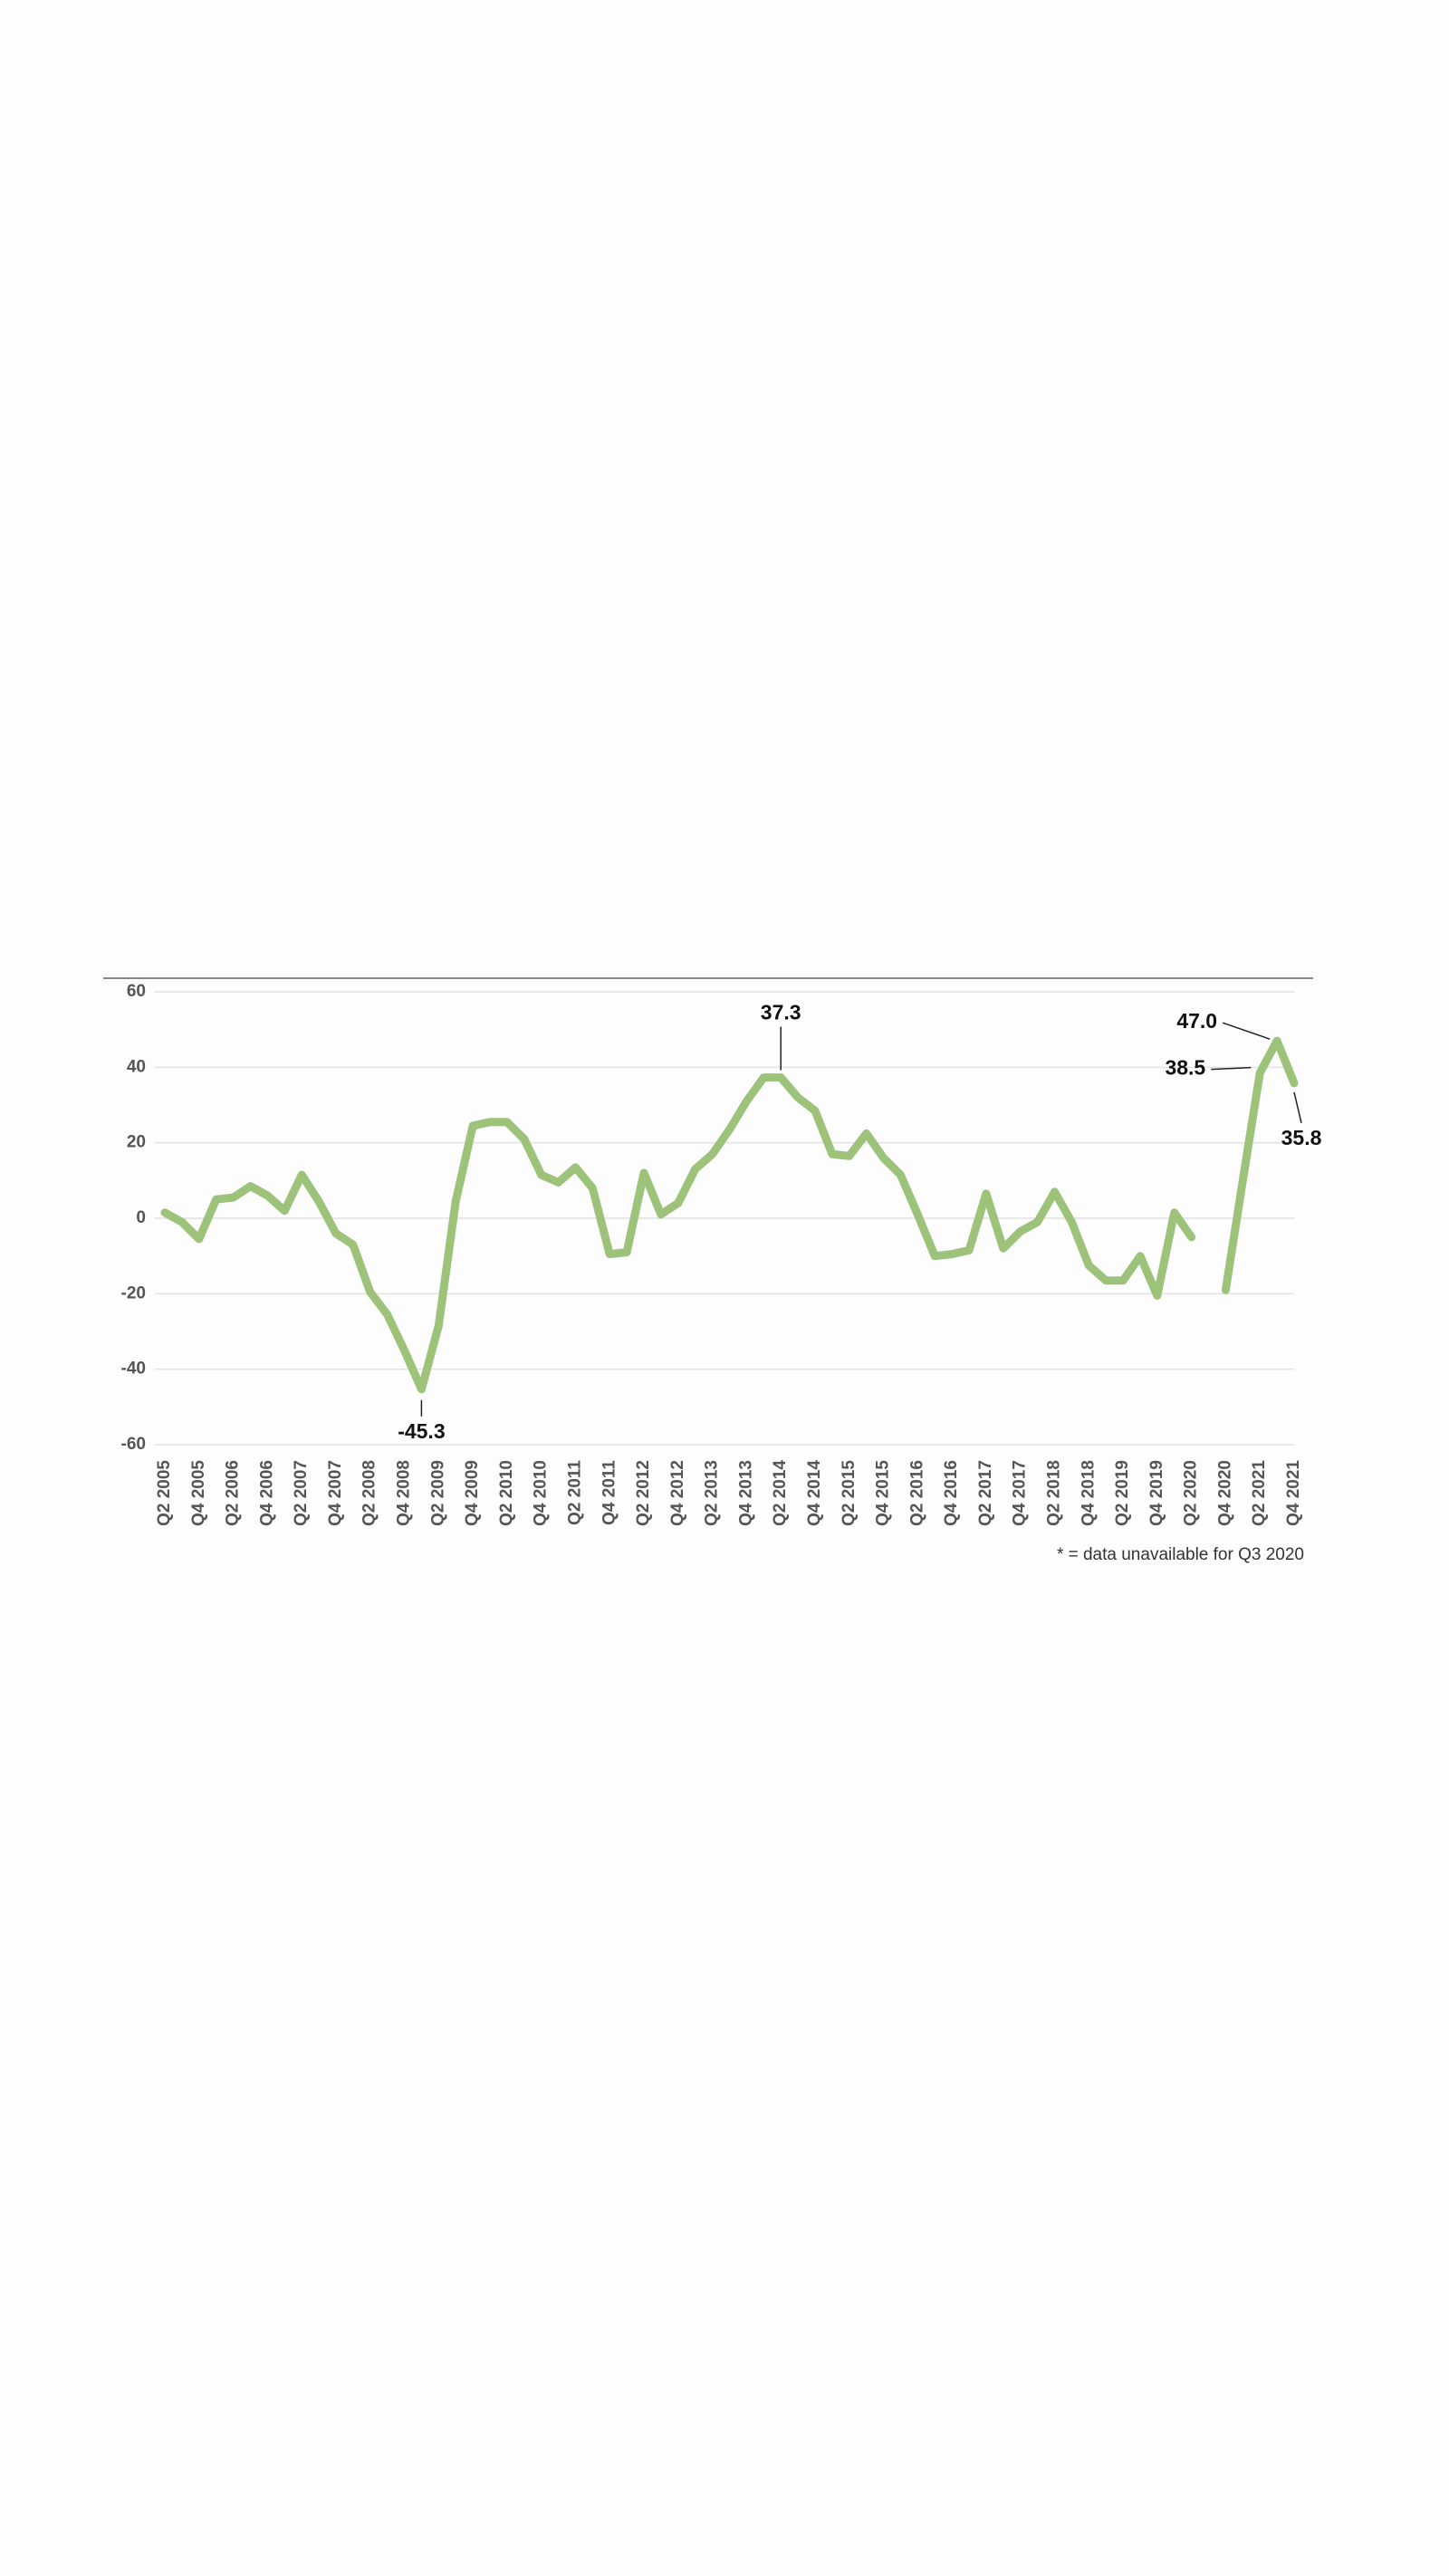 The height and width of the screenshot is (2576, 1449). Describe the element at coordinates (133, 1444) in the screenshot. I see `y-tick-label: -60` at that location.